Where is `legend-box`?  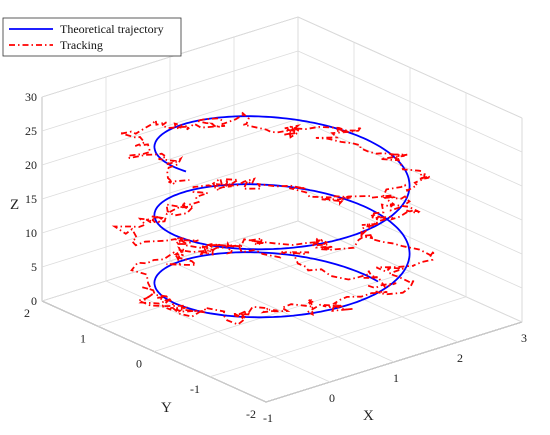 legend-box is located at coordinates (92, 37).